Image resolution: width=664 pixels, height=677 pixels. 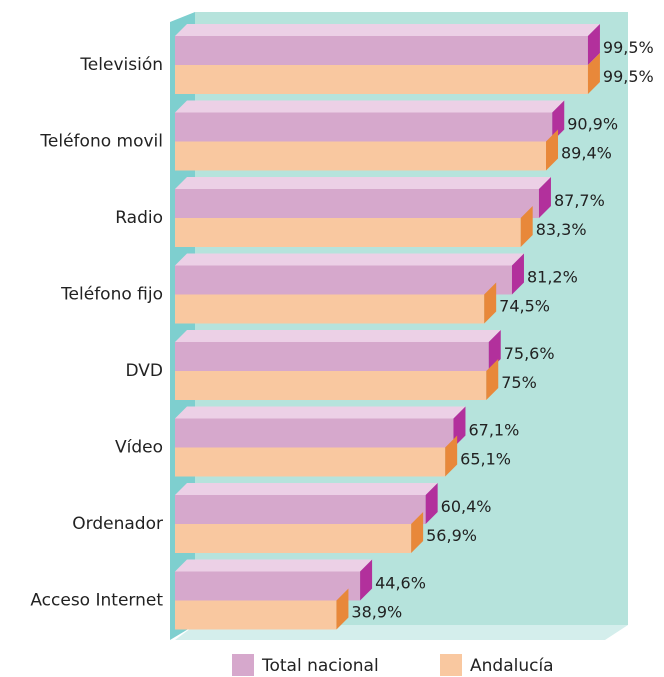 What do you see at coordinates (529, 353) in the screenshot?
I see `value-label: 75,6%` at bounding box center [529, 353].